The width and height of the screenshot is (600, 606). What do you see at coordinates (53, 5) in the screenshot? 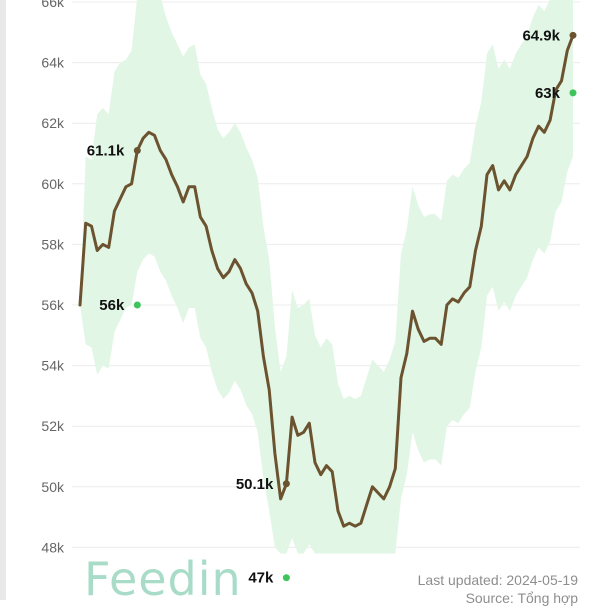
I see `y-tick-label: 66k` at bounding box center [53, 5].